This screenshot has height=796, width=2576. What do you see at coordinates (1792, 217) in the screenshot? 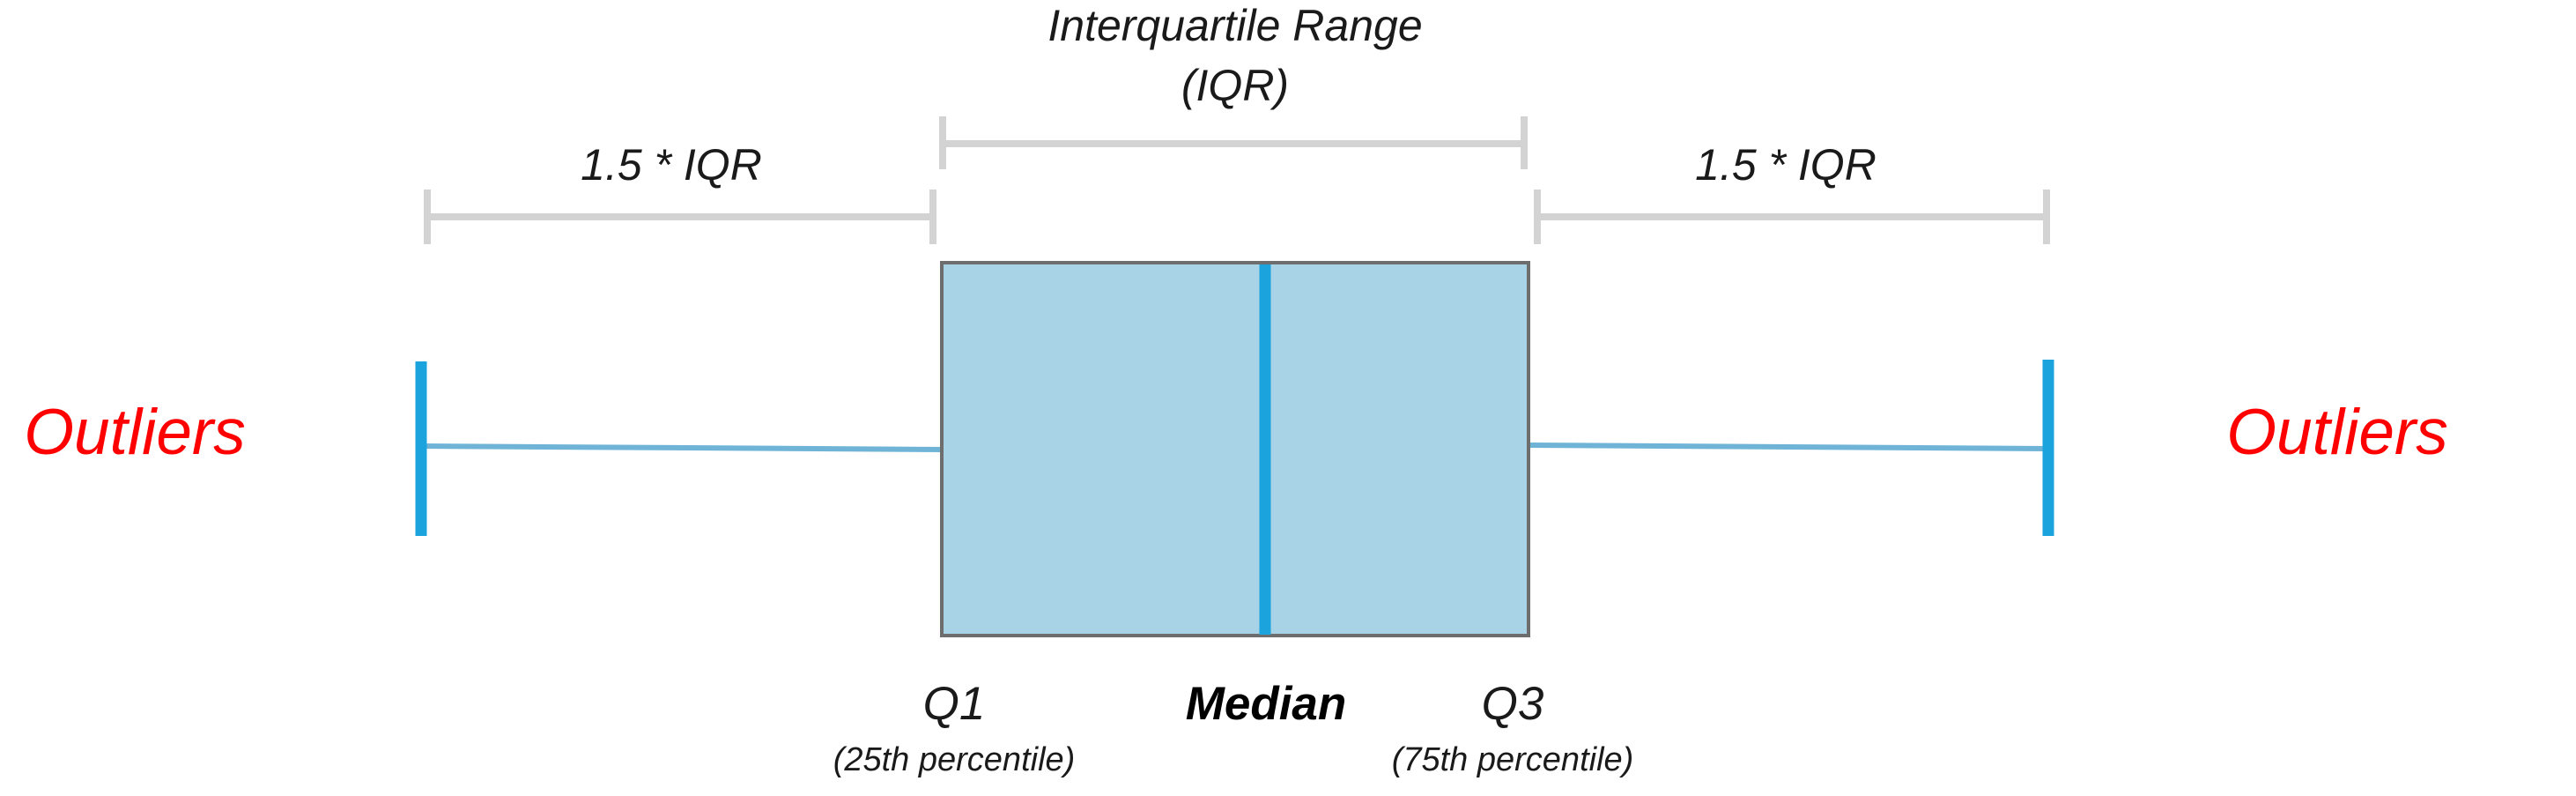
I see `right-whisker-bracket` at bounding box center [1792, 217].